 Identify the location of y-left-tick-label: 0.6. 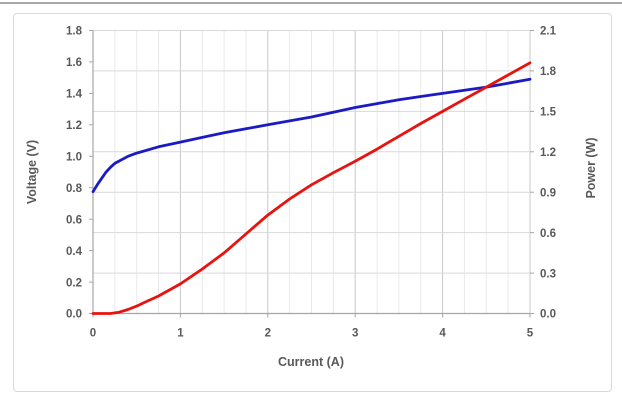
(74, 220).